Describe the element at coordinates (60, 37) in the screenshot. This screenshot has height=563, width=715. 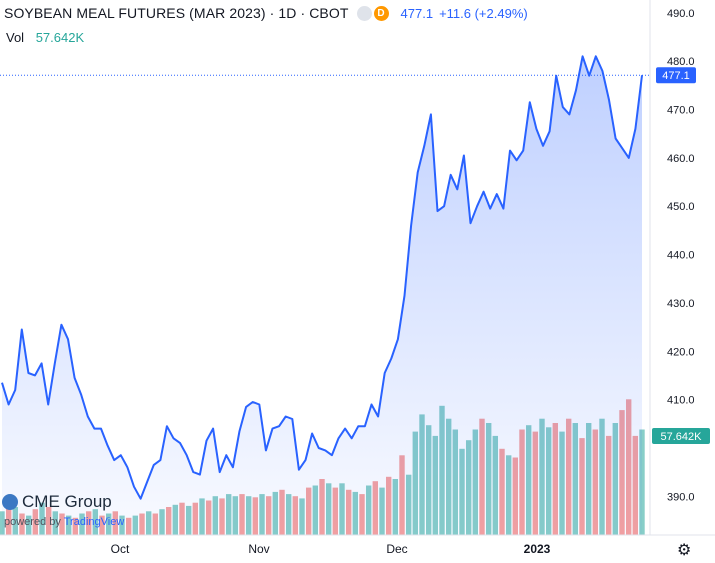
I see `volume-value: 57.642K` at that location.